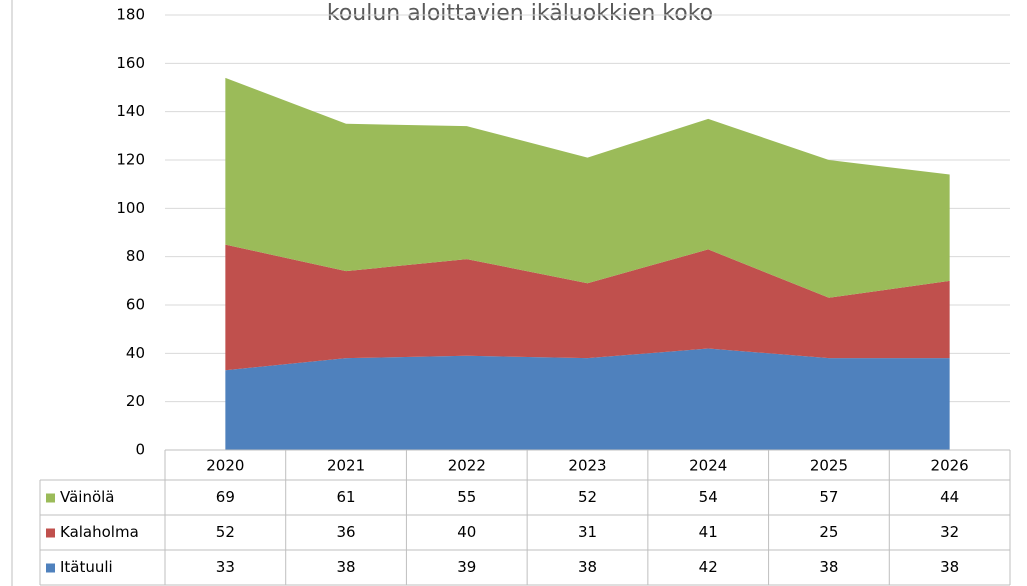 This screenshot has height=586, width=1027. Describe the element at coordinates (130, 208) in the screenshot. I see `y-tick-label: 100` at that location.